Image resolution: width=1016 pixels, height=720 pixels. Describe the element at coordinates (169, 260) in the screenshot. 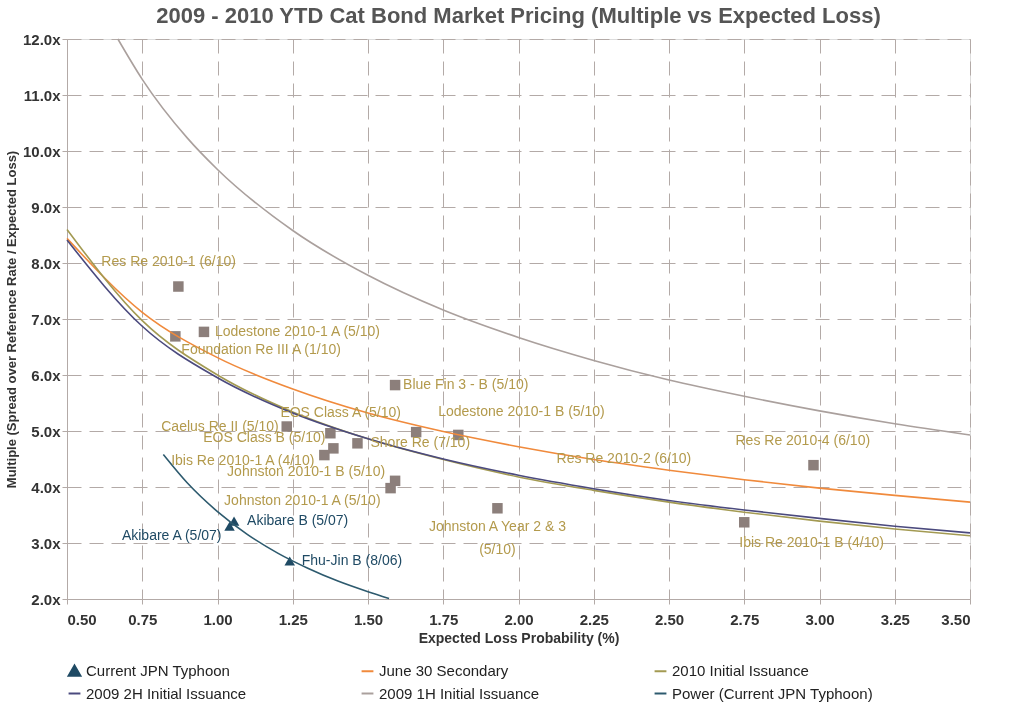

I see `data-label: Res Re 2010-1 (6/10)` at that location.